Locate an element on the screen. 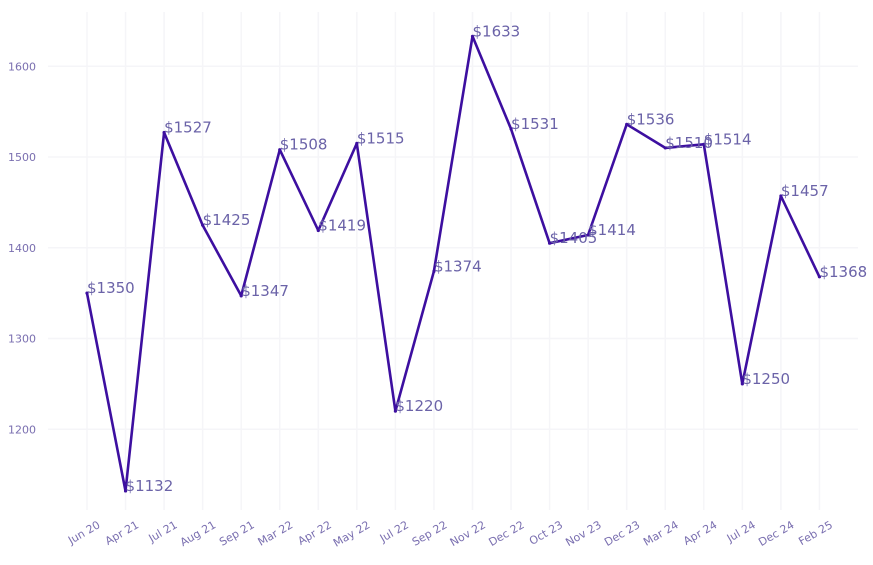 The width and height of the screenshot is (873, 565). y-tick-label: 1600 is located at coordinates (22, 66).